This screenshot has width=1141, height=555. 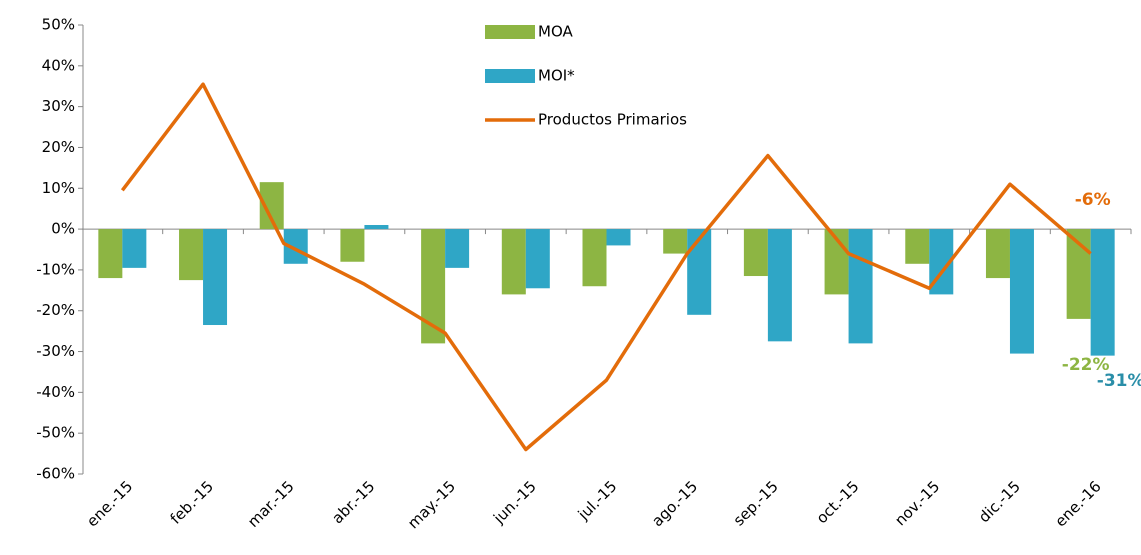 What do you see at coordinates (555, 32) in the screenshot?
I see `legend-label: MOA` at bounding box center [555, 32].